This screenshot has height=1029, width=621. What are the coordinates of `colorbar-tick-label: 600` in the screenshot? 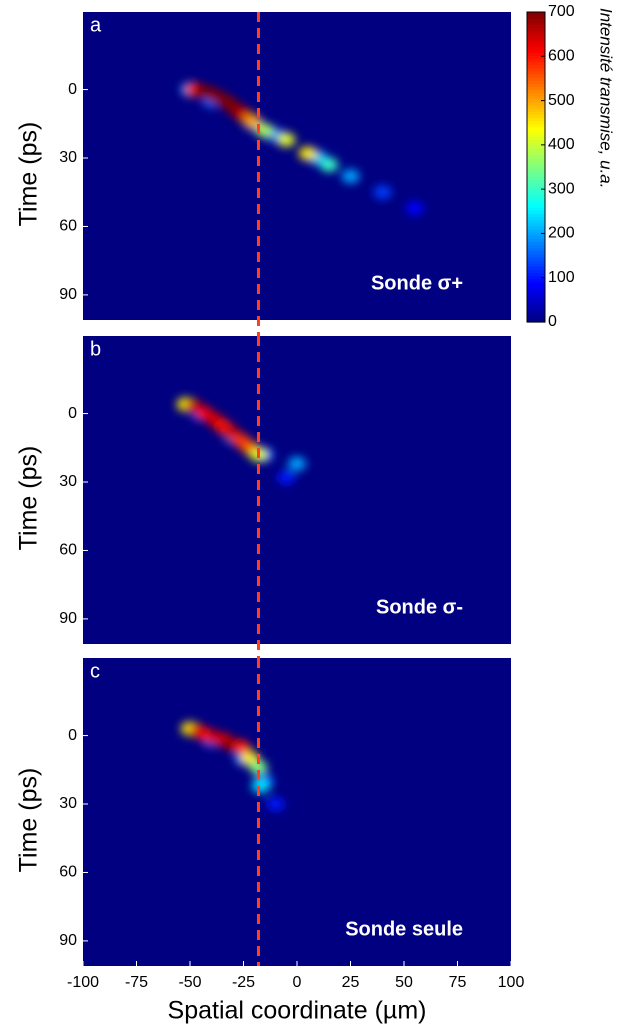 It's located at (561, 56).